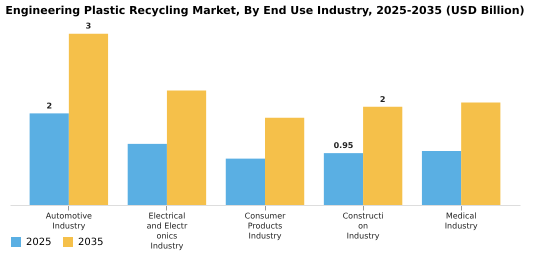  Describe the element at coordinates (91, 242) in the screenshot. I see `legend-label: 2035` at that location.